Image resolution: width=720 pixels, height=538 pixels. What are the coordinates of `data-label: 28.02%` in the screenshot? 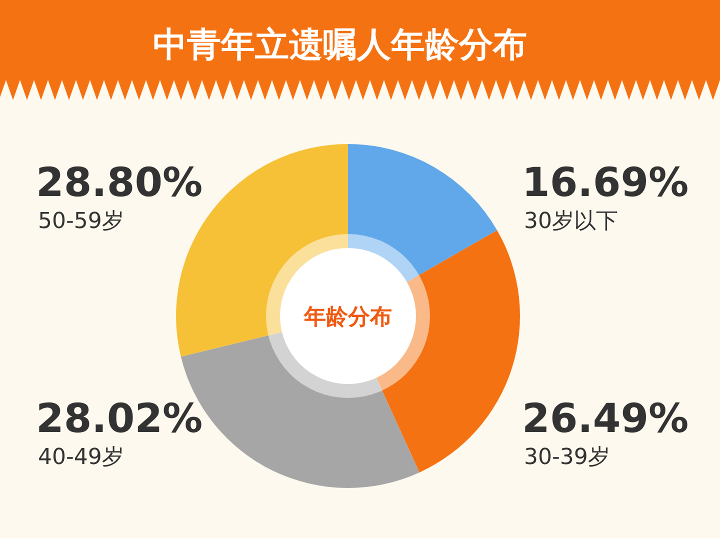 It's located at (119, 419).